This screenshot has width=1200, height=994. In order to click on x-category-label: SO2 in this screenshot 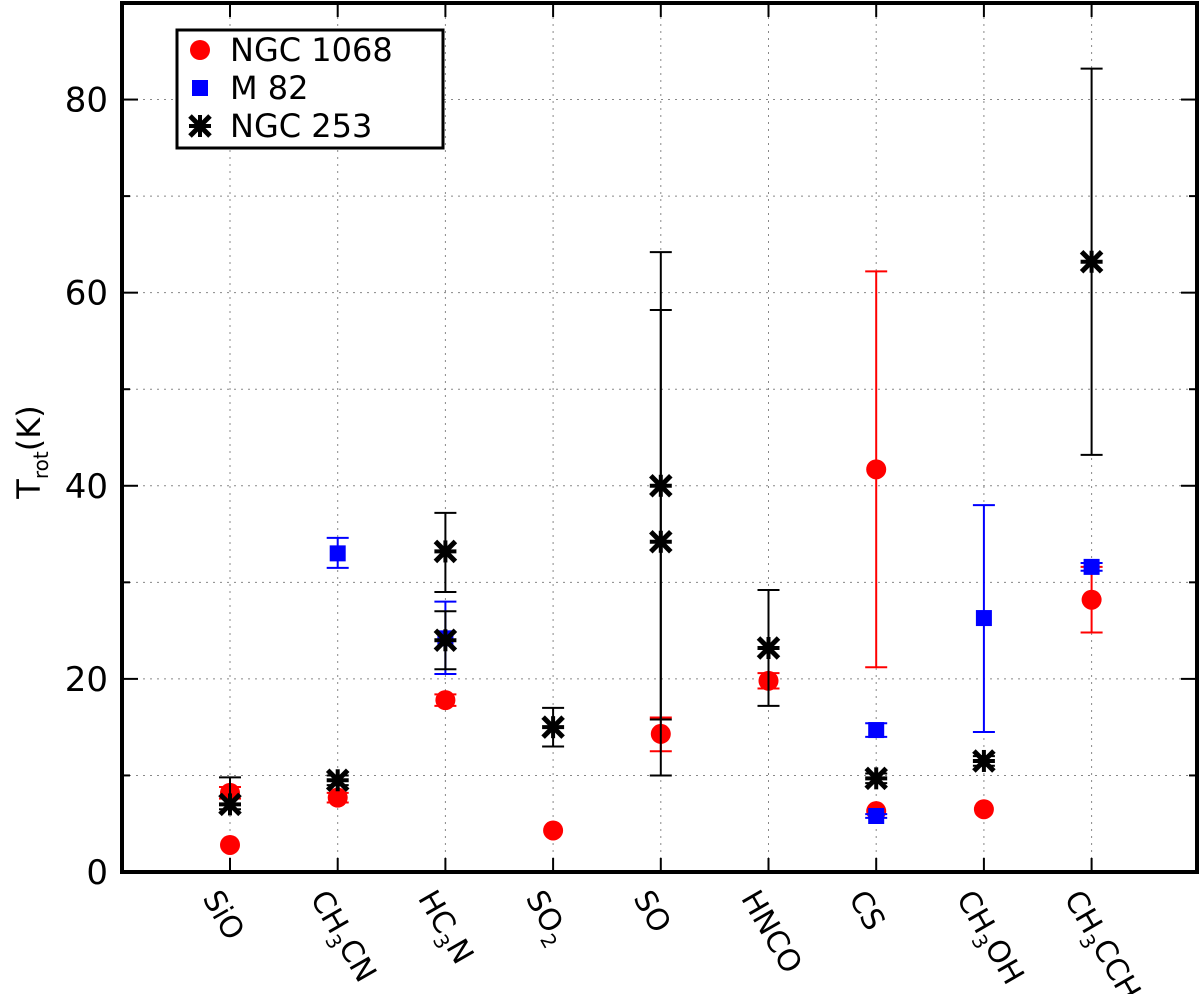, I will do `click(545, 919)`.